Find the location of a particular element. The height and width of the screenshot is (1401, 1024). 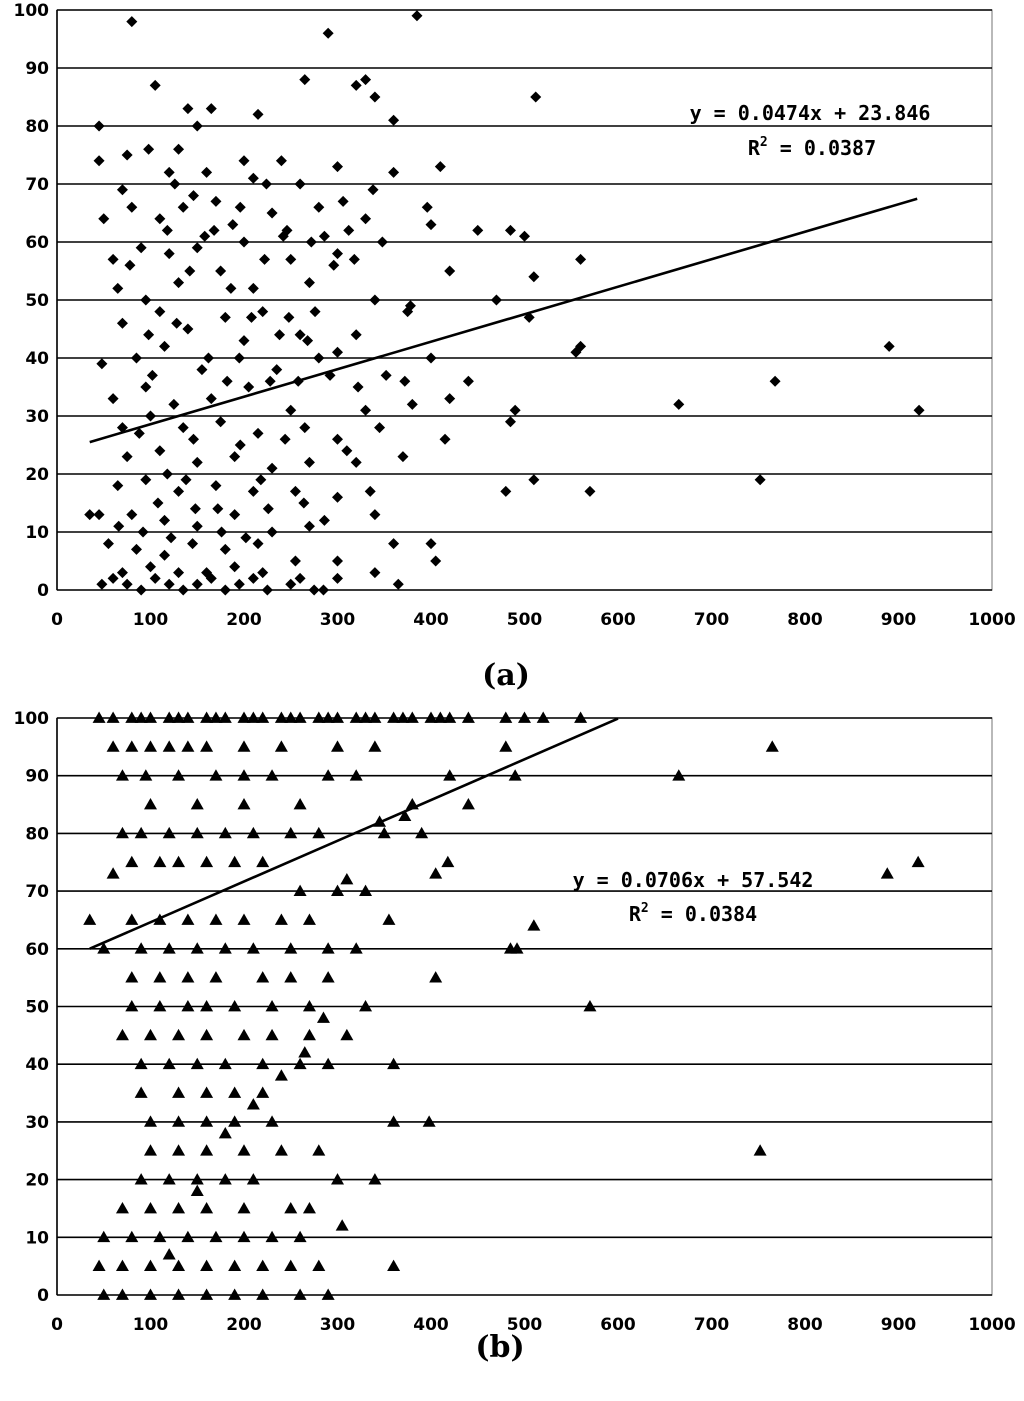

y-tick-label: 10 is located at coordinates (37, 533).